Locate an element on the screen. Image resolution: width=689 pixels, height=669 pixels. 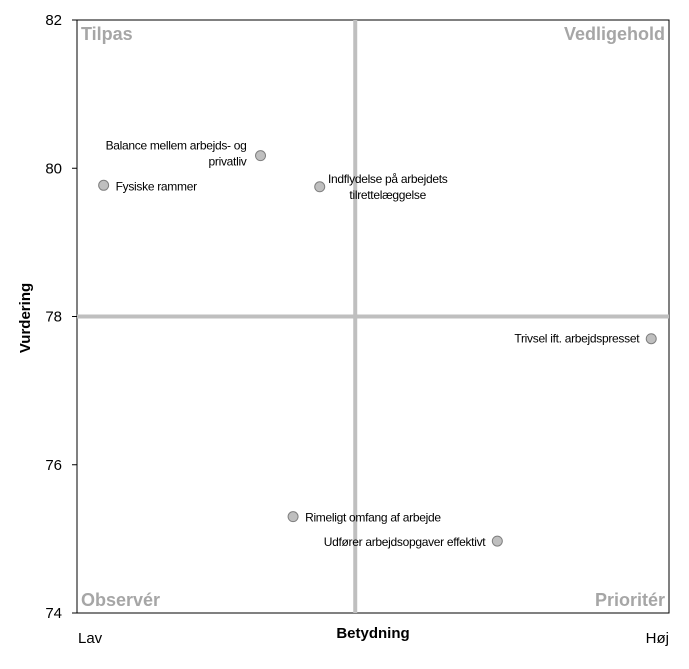
y-tick-label: 76 is located at coordinates (53, 465).